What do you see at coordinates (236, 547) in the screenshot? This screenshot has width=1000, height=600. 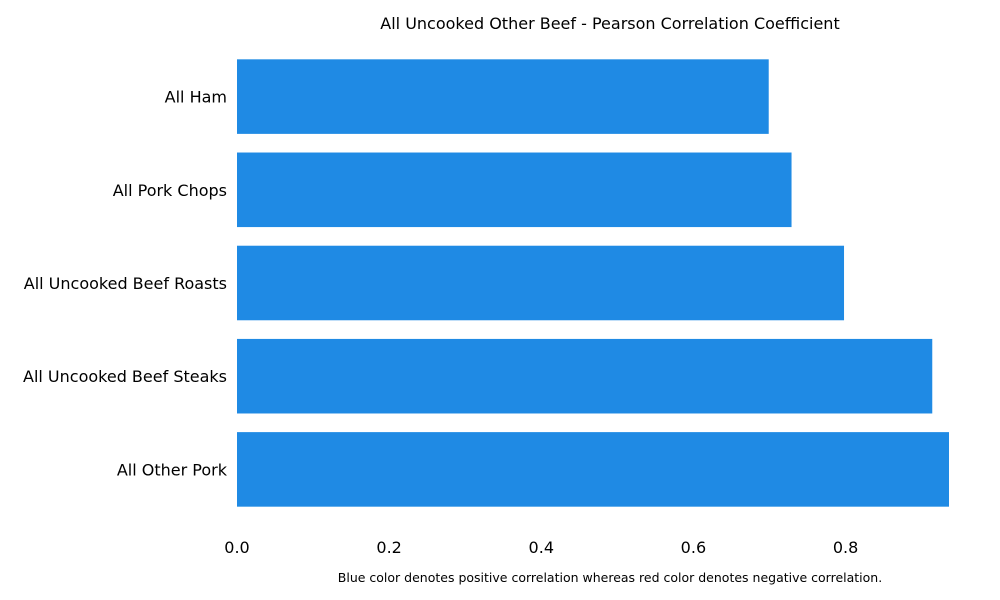 I see `x-tick-label: 0.0` at bounding box center [236, 547].